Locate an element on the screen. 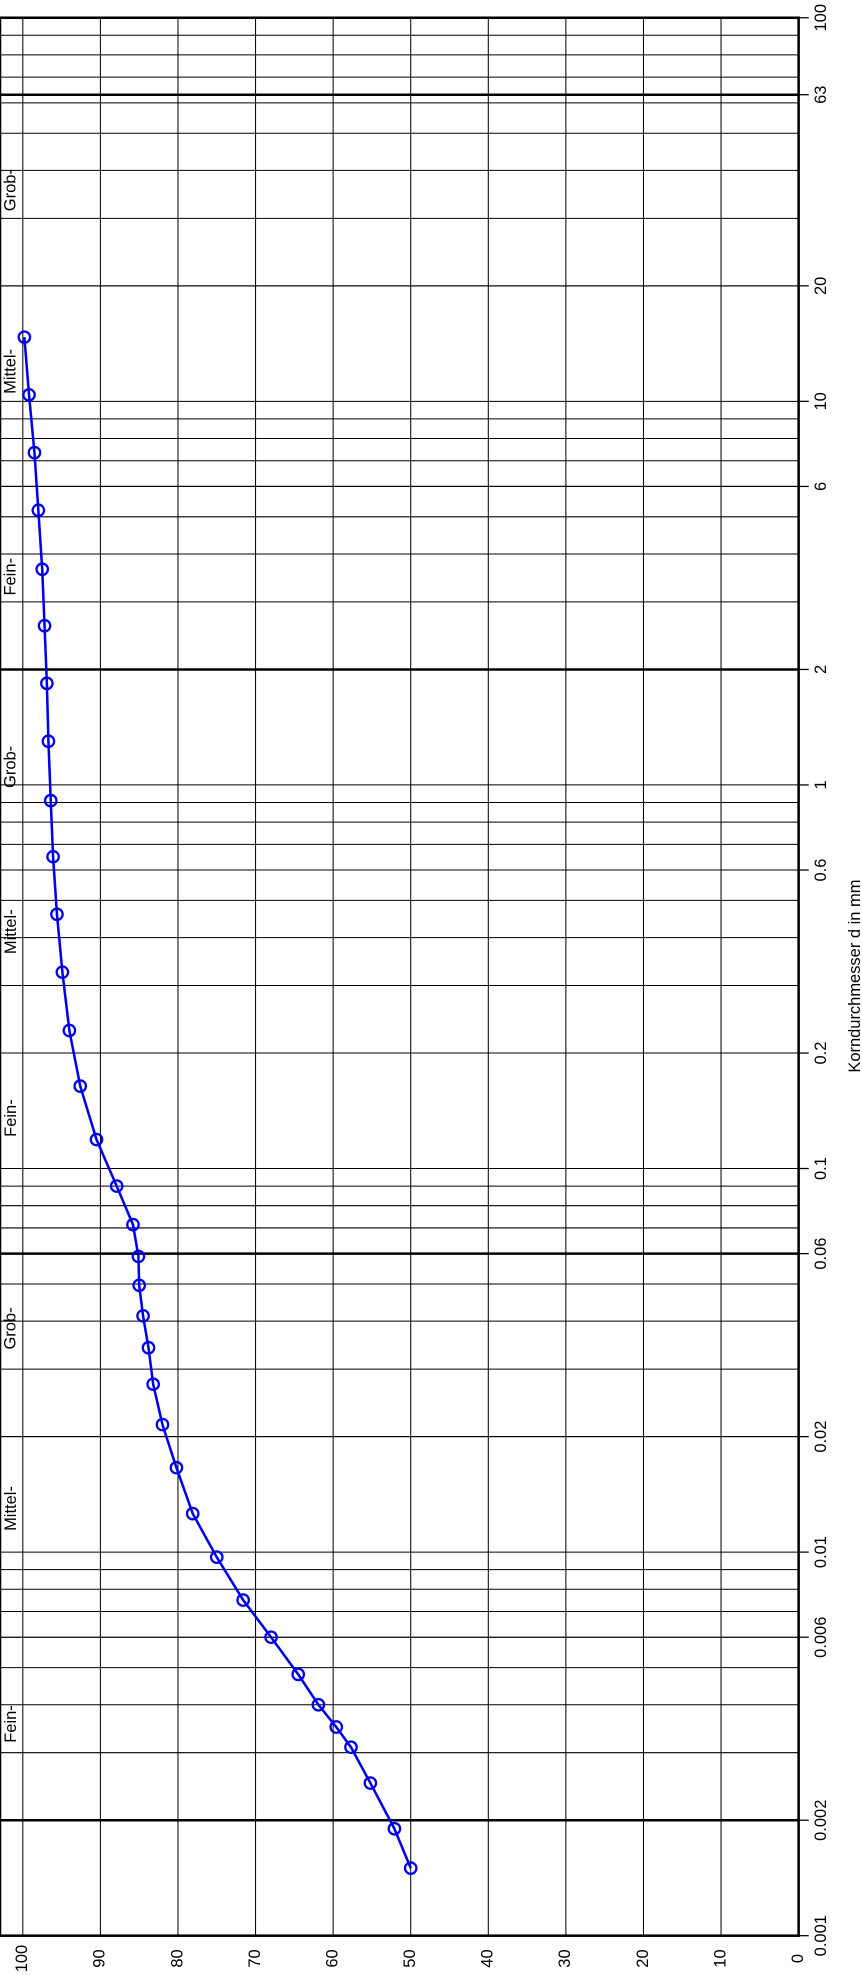 The image size is (862, 1975). x-tick-label: 0.1 is located at coordinates (821, 1168).